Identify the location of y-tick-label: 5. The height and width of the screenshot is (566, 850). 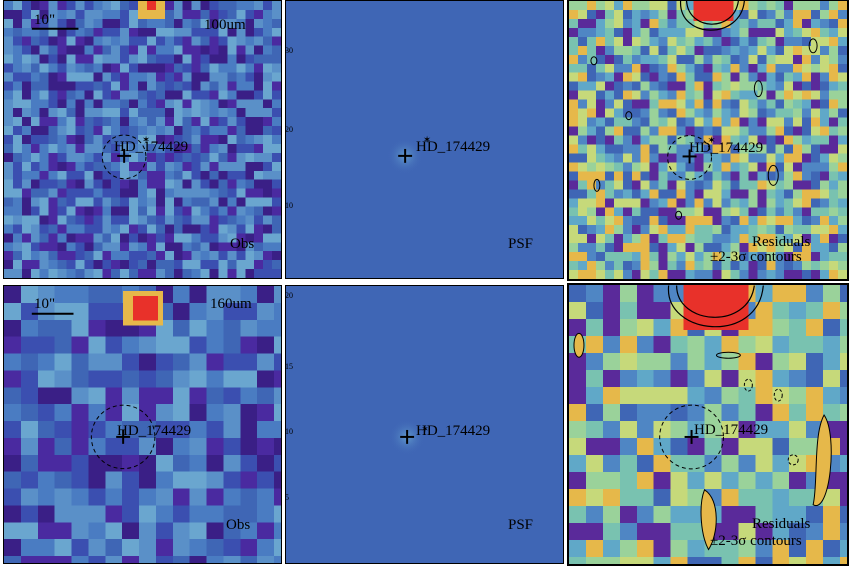
(287, 497).